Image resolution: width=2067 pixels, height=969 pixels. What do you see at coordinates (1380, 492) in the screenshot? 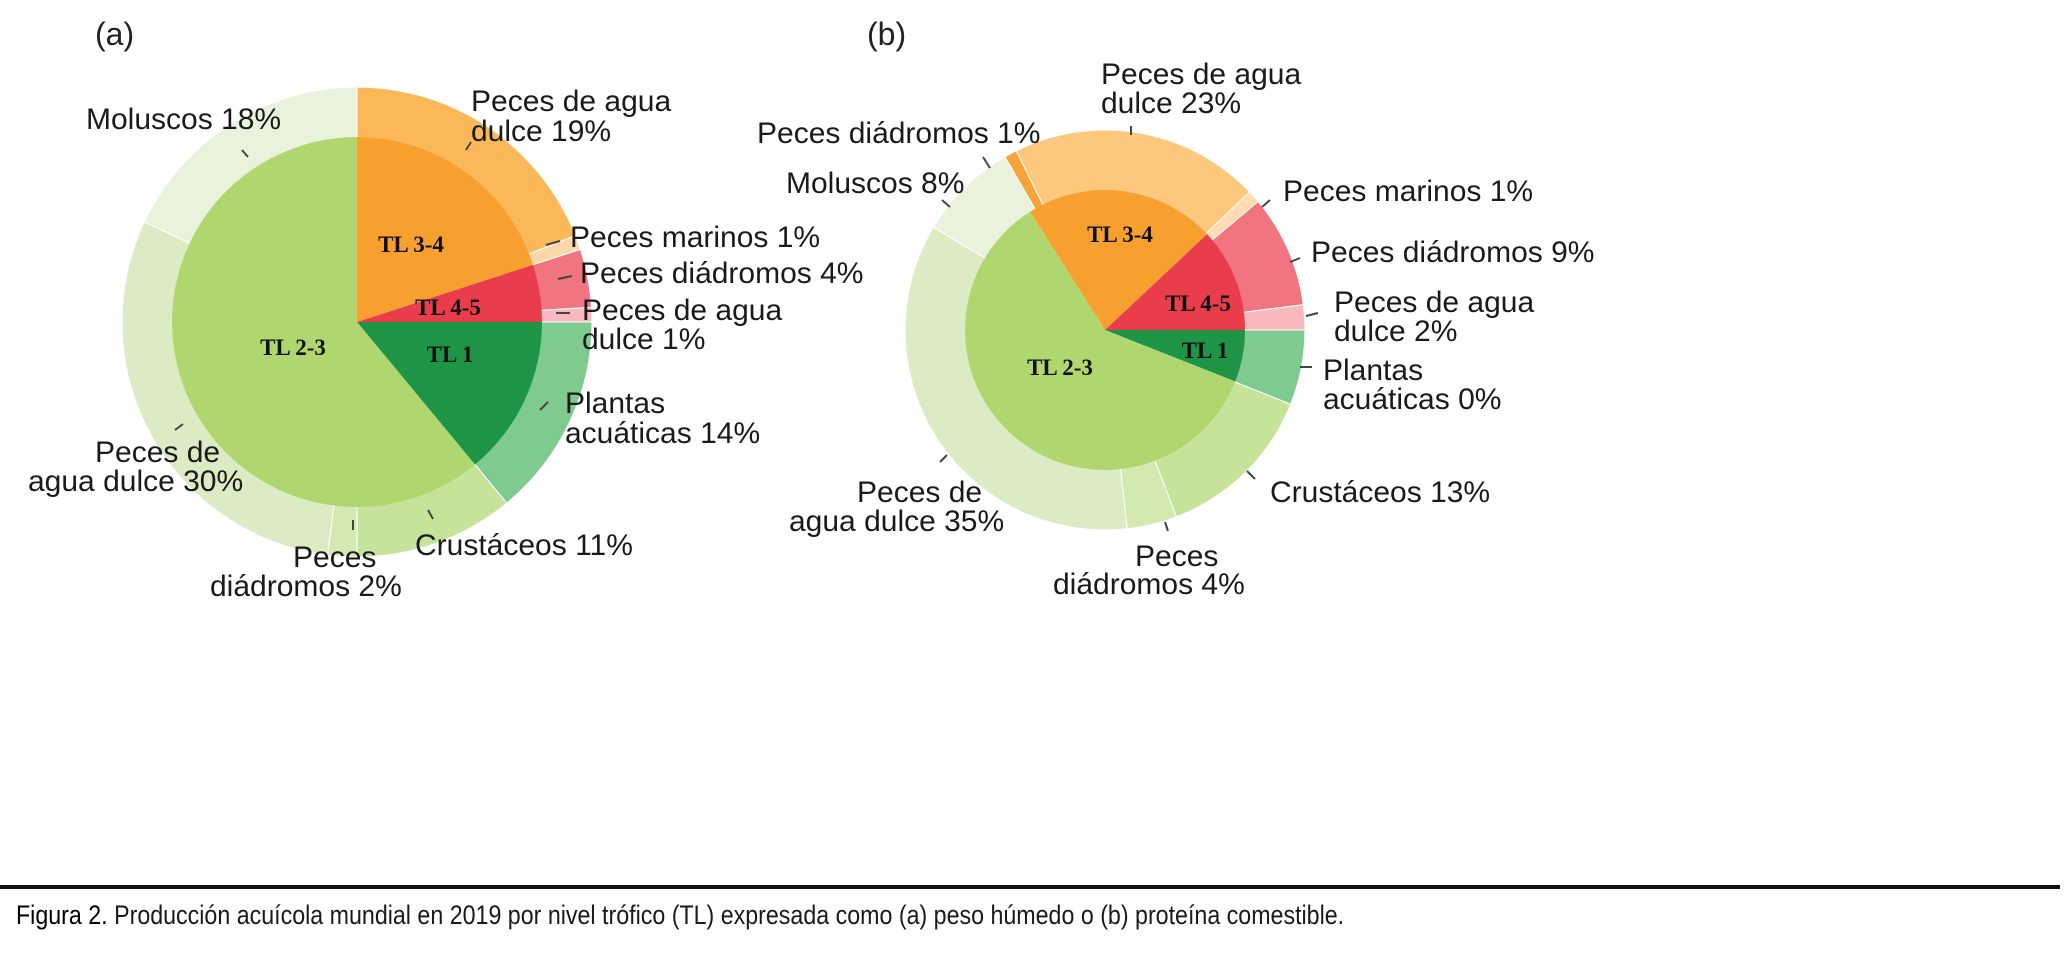
I see `outer-label-crustaceos-13: Crustáceos 13%` at bounding box center [1380, 492].